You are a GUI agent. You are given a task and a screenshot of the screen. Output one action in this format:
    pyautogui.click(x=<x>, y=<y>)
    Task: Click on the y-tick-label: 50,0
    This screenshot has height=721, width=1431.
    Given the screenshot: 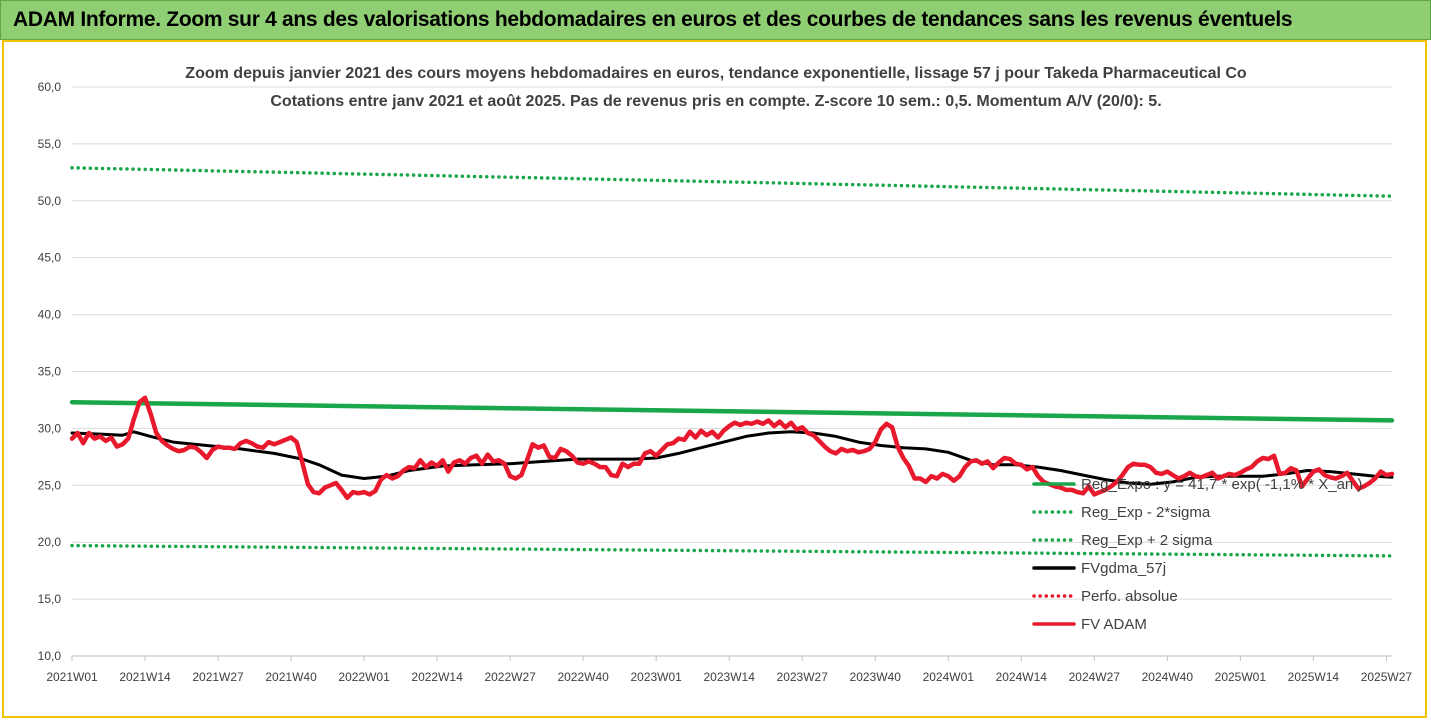 What is the action you would take?
    pyautogui.click(x=50, y=201)
    